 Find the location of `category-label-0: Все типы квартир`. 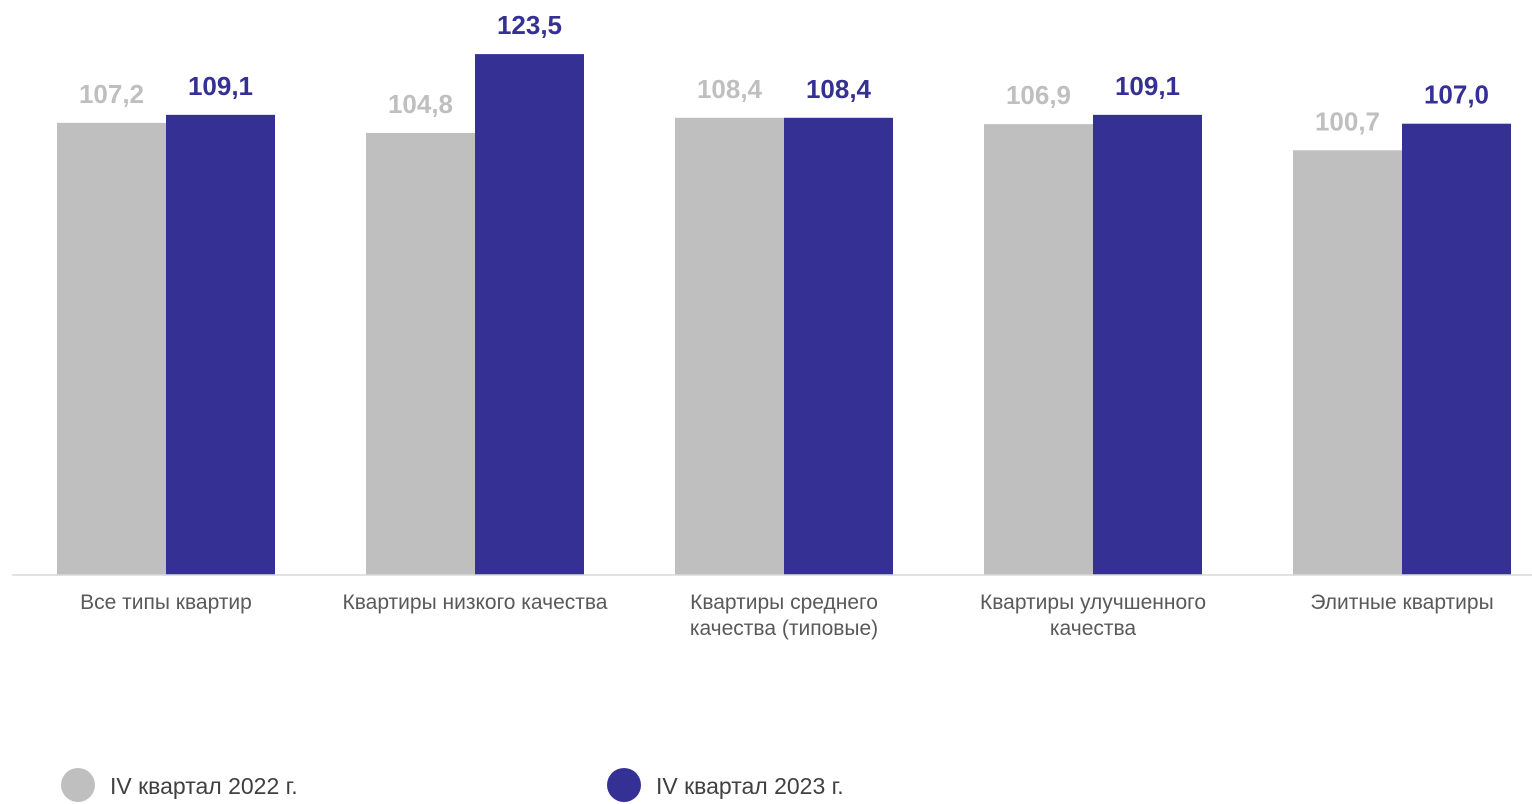

category-label-0: Все типы квартир is located at coordinates (166, 602).